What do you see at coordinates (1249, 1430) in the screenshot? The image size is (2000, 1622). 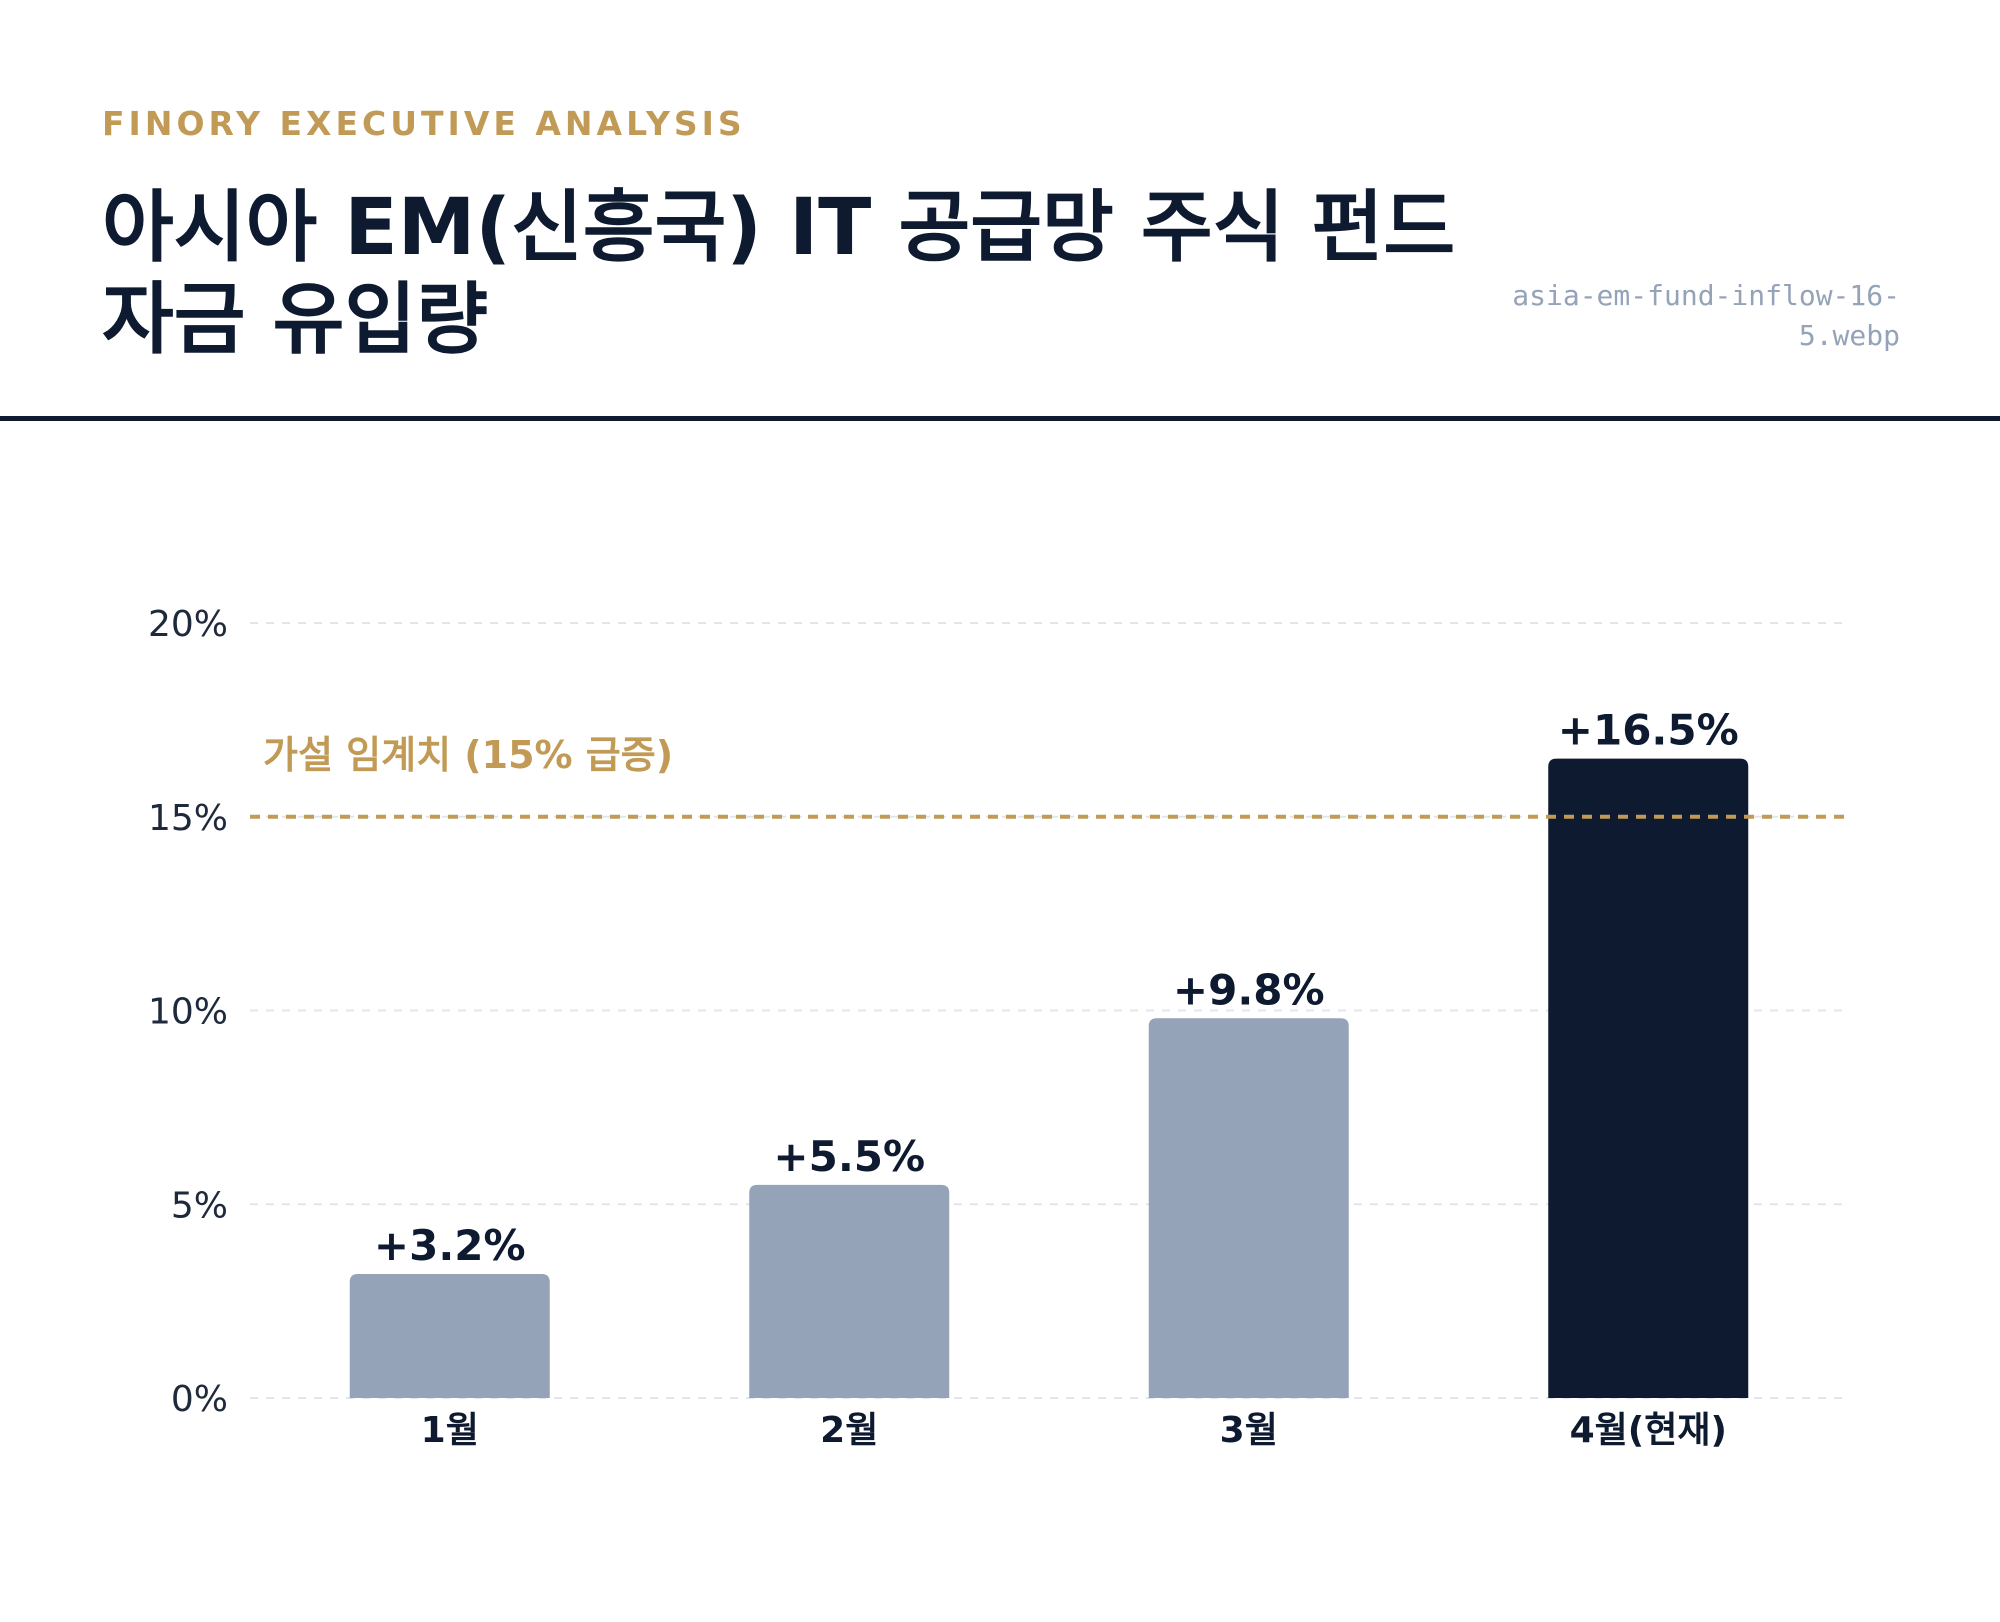 I see `x-tick-label: 3월` at bounding box center [1249, 1430].